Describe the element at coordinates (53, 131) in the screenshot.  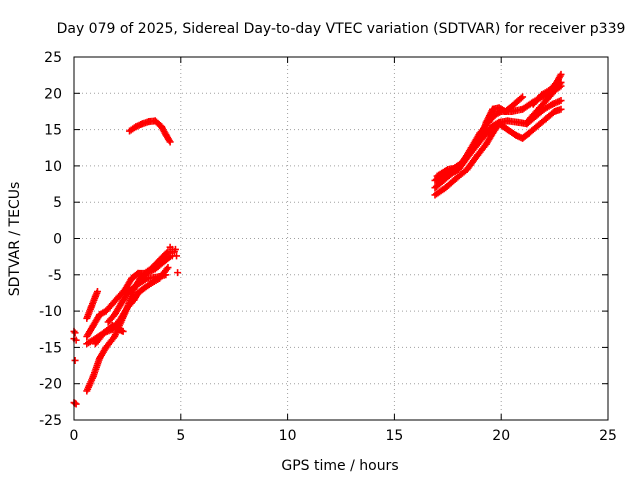
I see `y-tick-label: 15` at that location.